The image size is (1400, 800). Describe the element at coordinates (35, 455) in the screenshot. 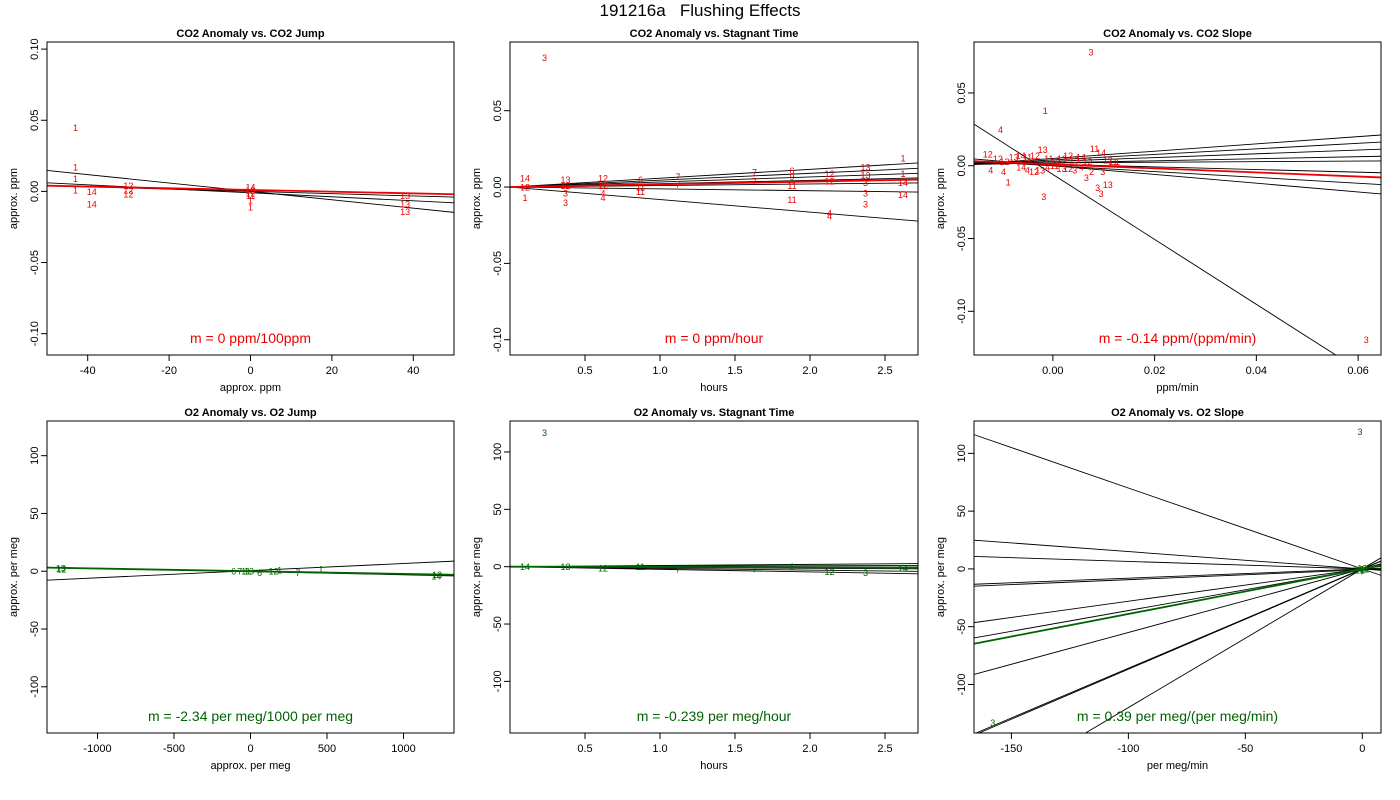

I see `y-tick-label: 100` at that location.